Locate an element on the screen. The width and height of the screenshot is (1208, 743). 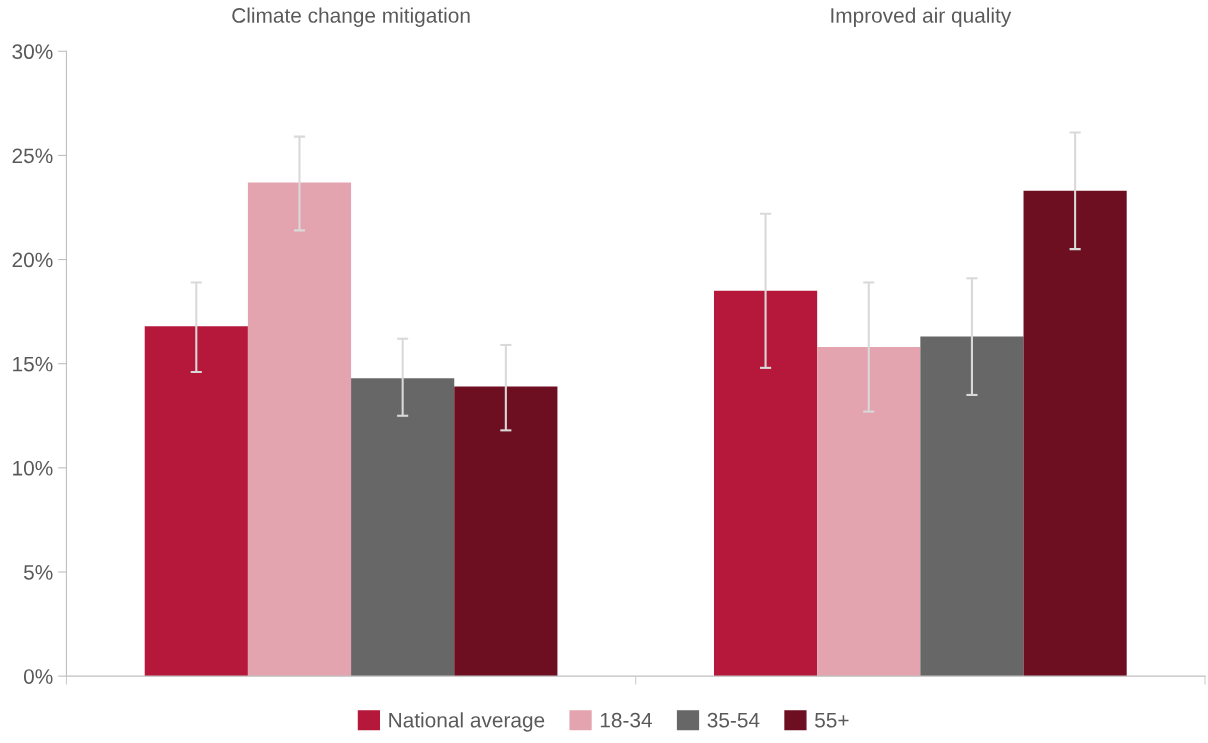
y-tick-label: 30% is located at coordinates (32, 52).